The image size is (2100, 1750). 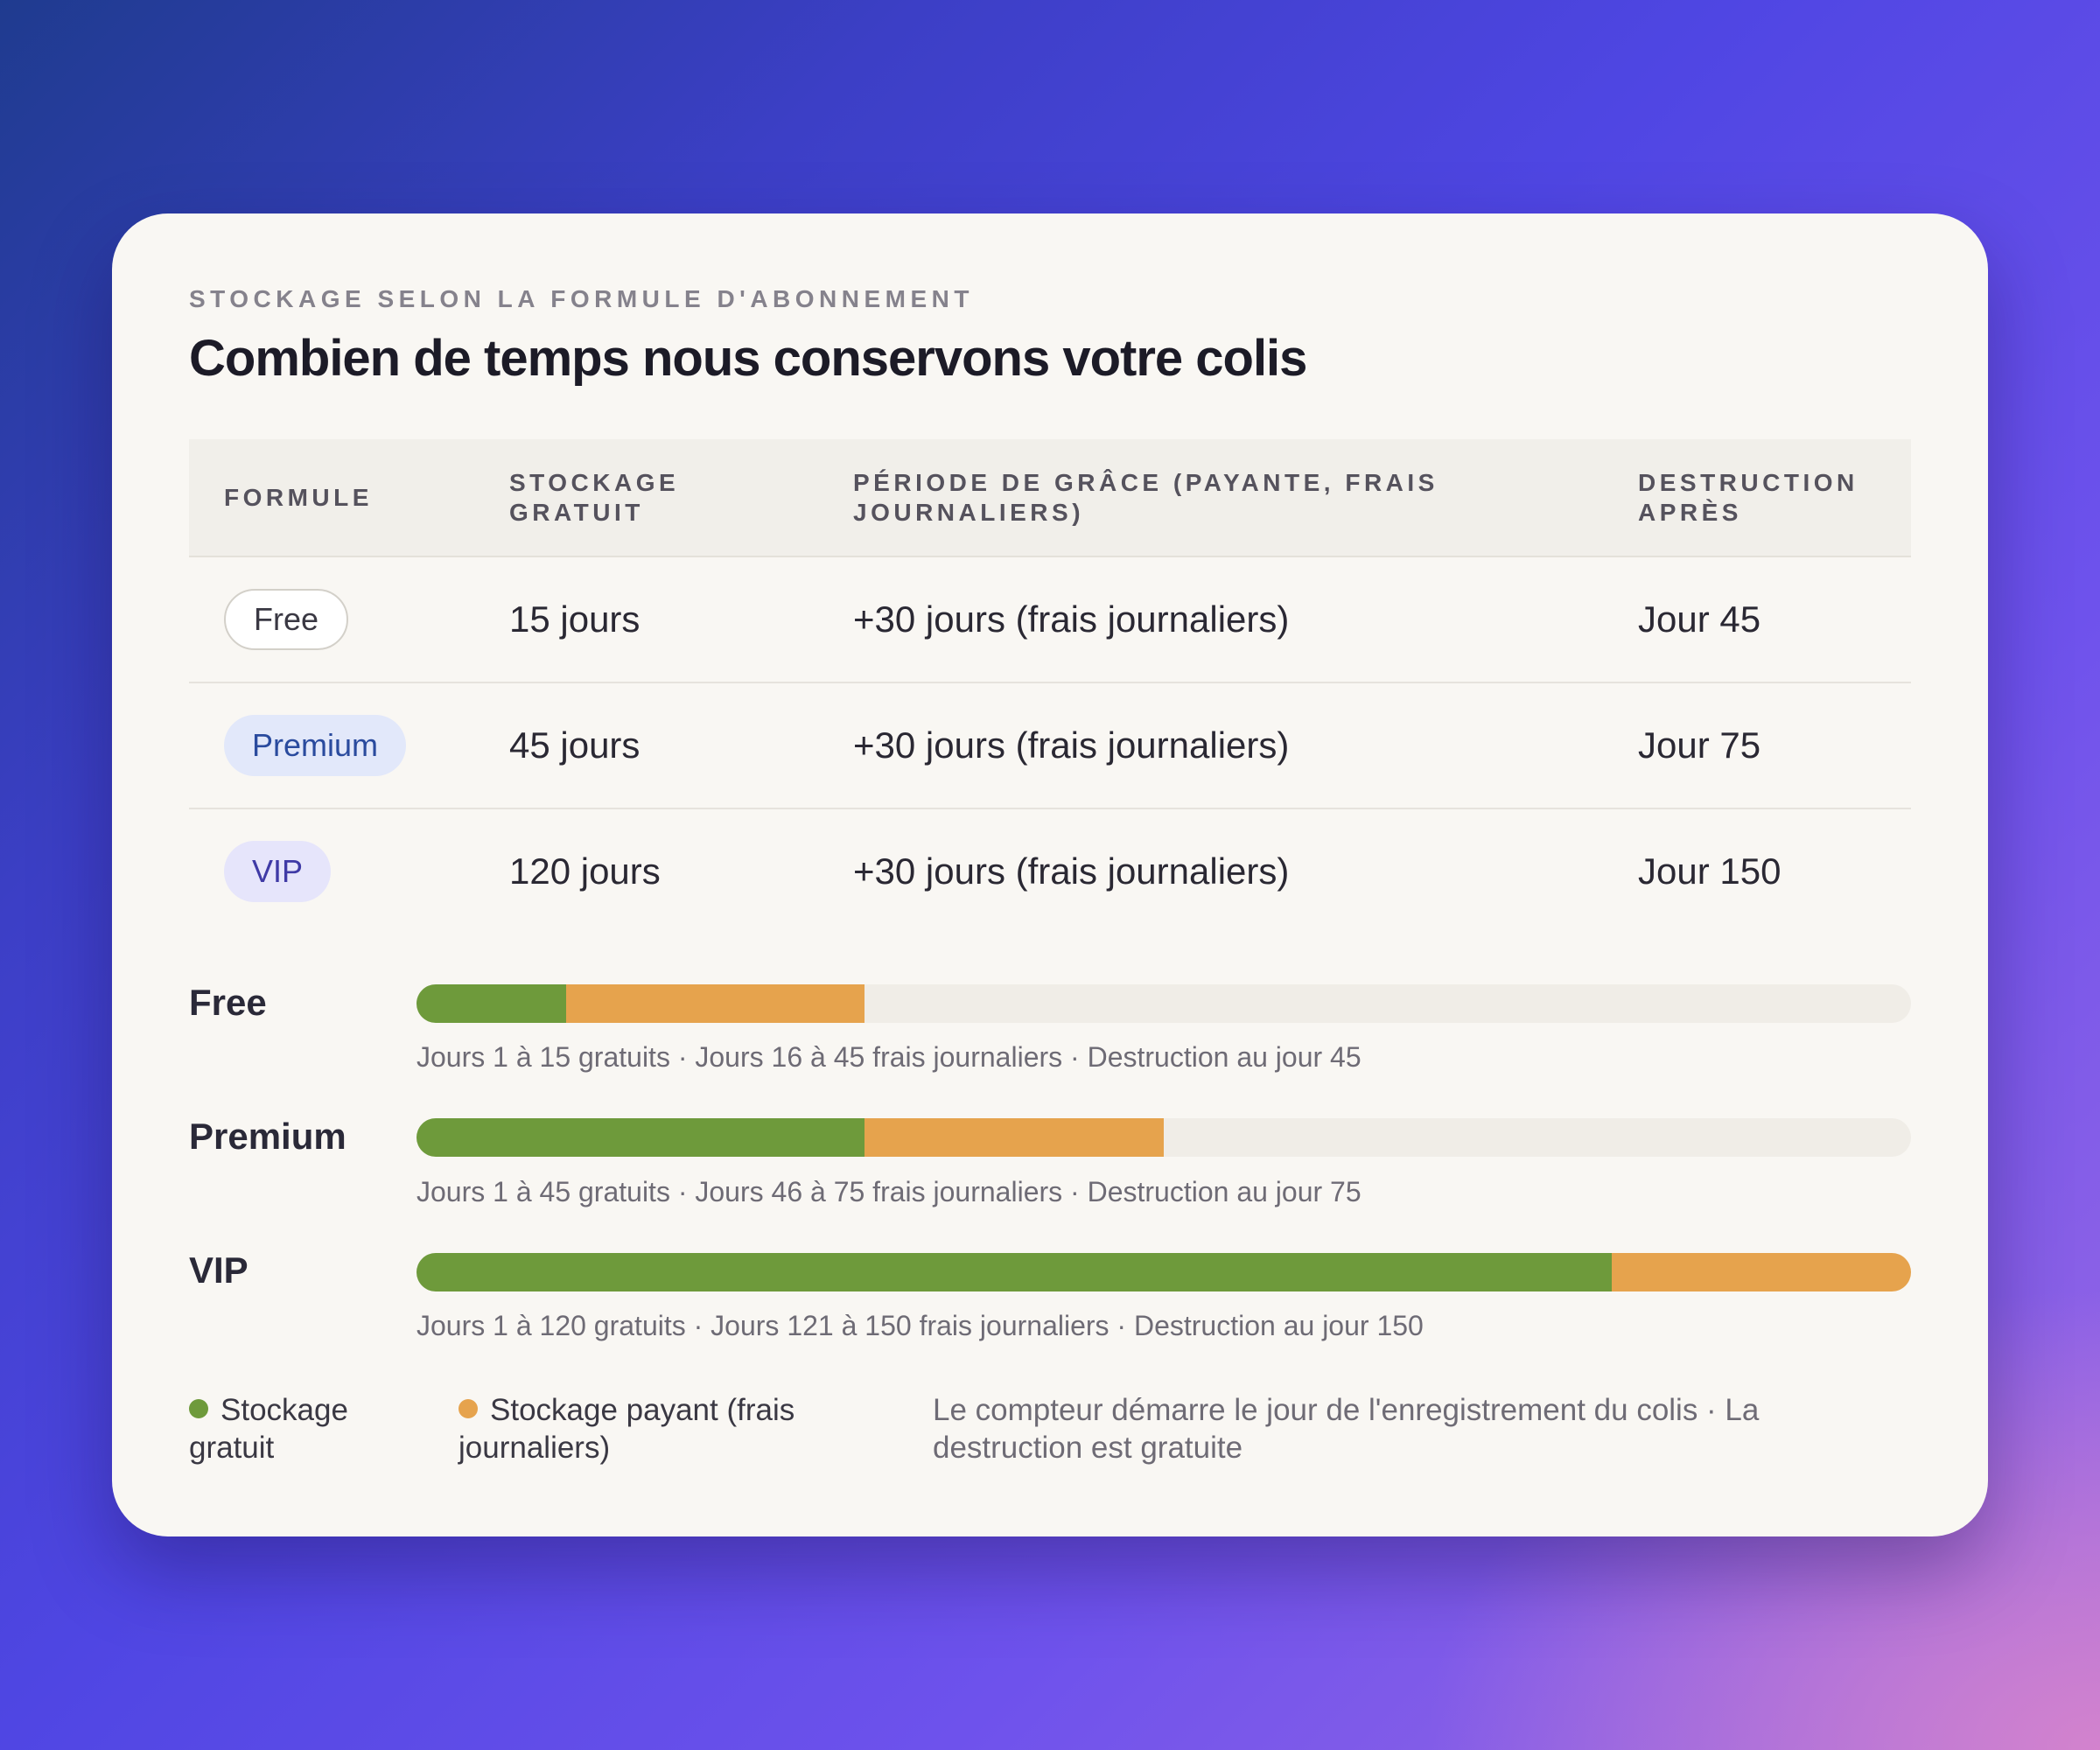 I want to click on destruction-cell: Jour 150, so click(x=1710, y=871).